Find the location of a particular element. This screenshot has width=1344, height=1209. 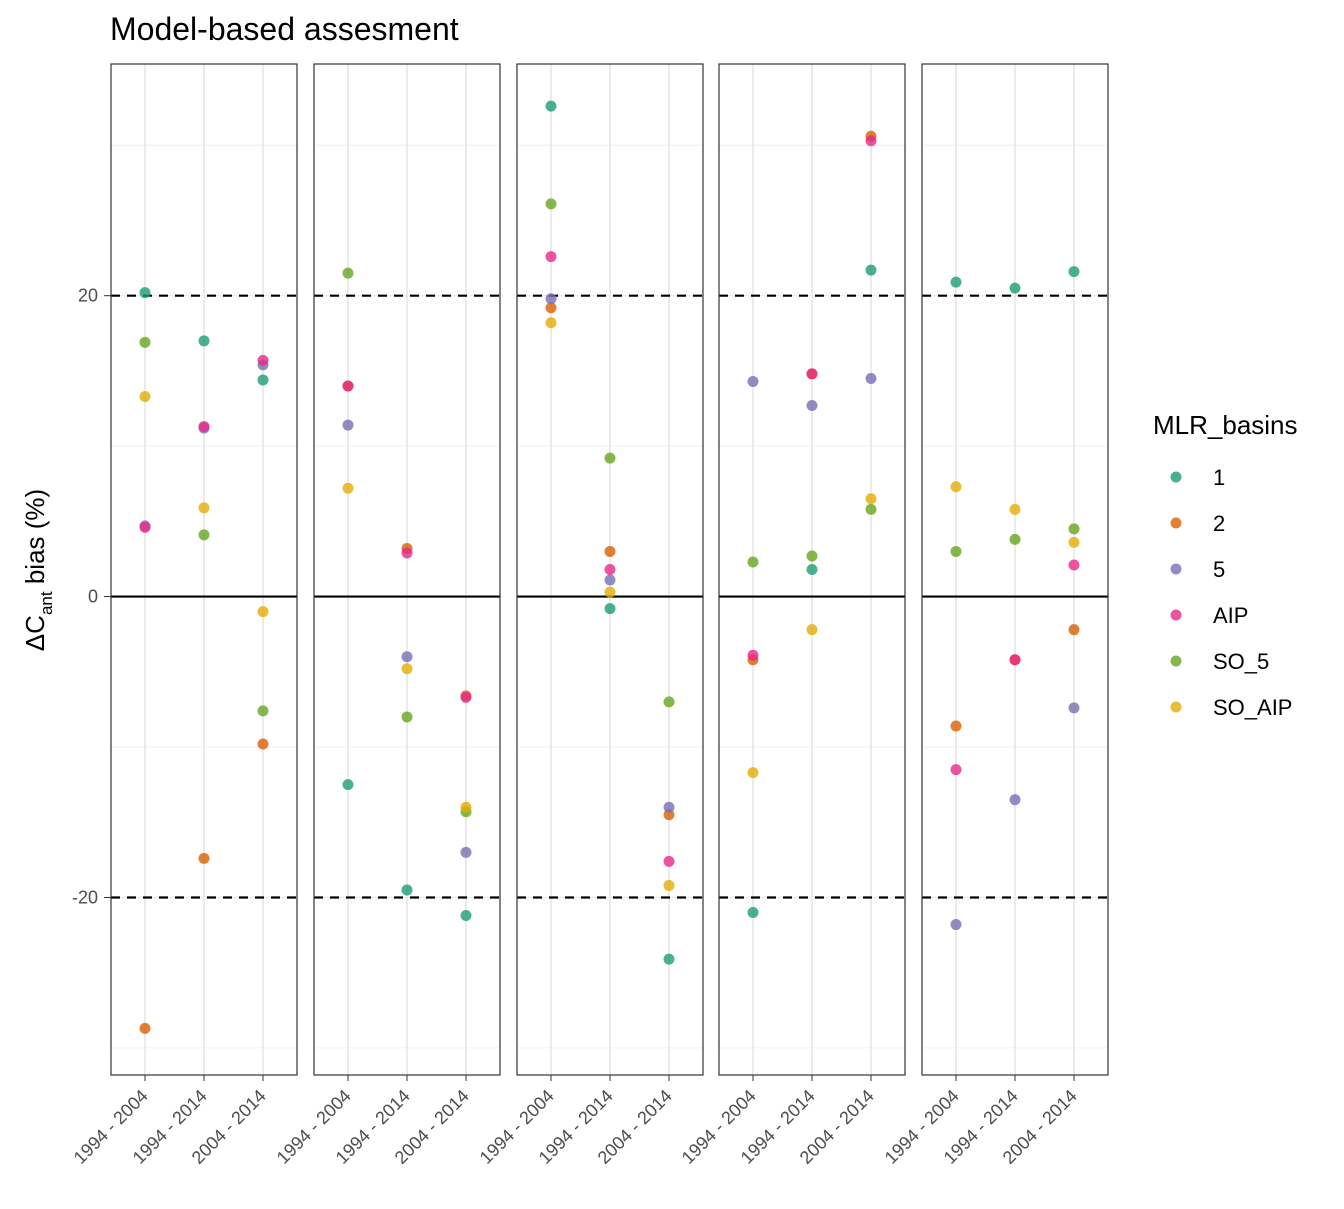

legend-label: SO_5 is located at coordinates (1241, 661).